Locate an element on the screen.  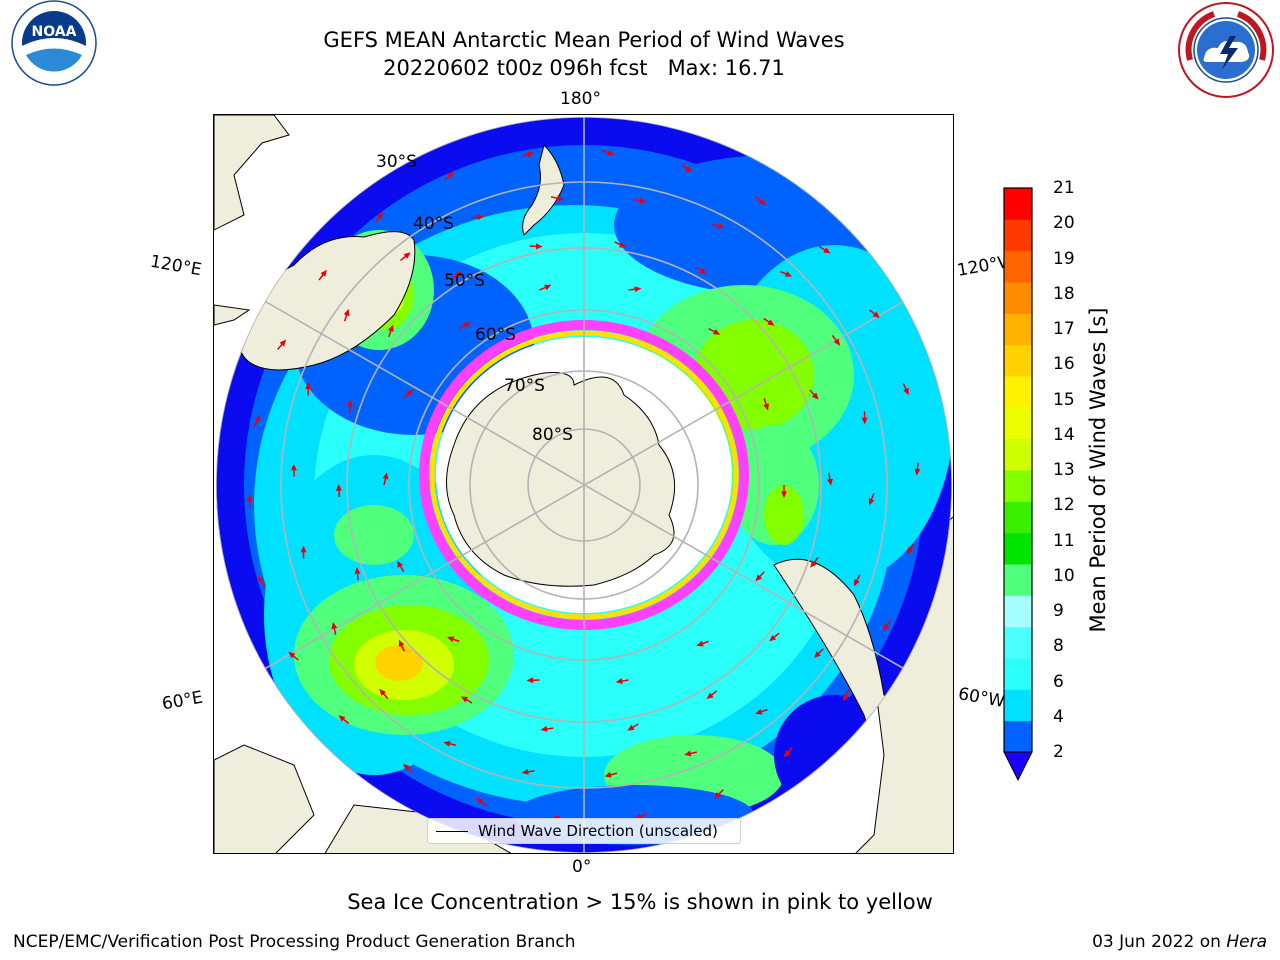
lon-label-left-upper: 120°E is located at coordinates (176, 266).